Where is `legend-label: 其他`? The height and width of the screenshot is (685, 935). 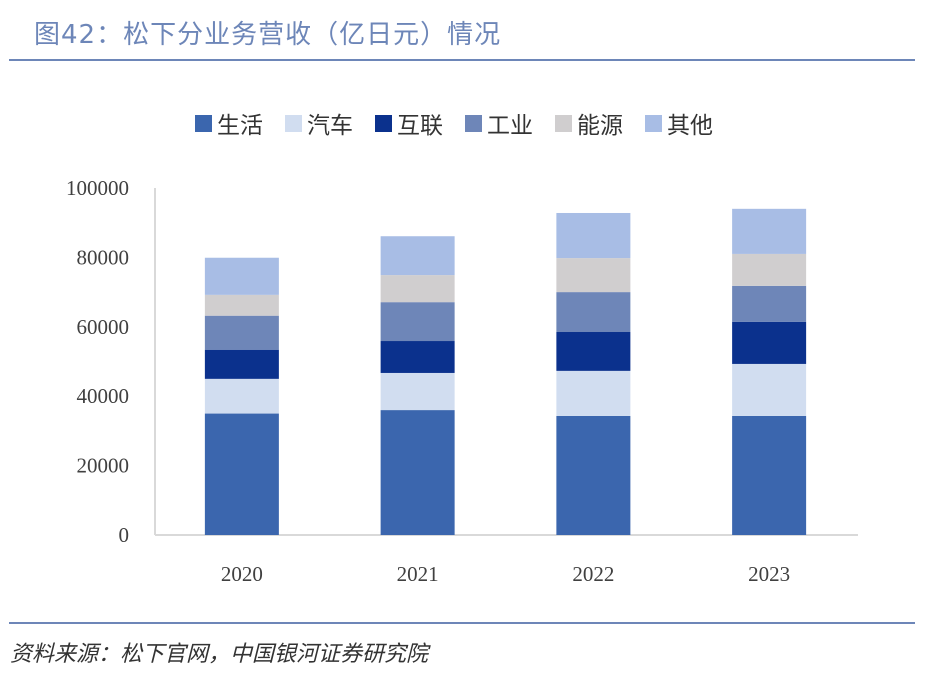
legend-label: 其他 is located at coordinates (690, 126).